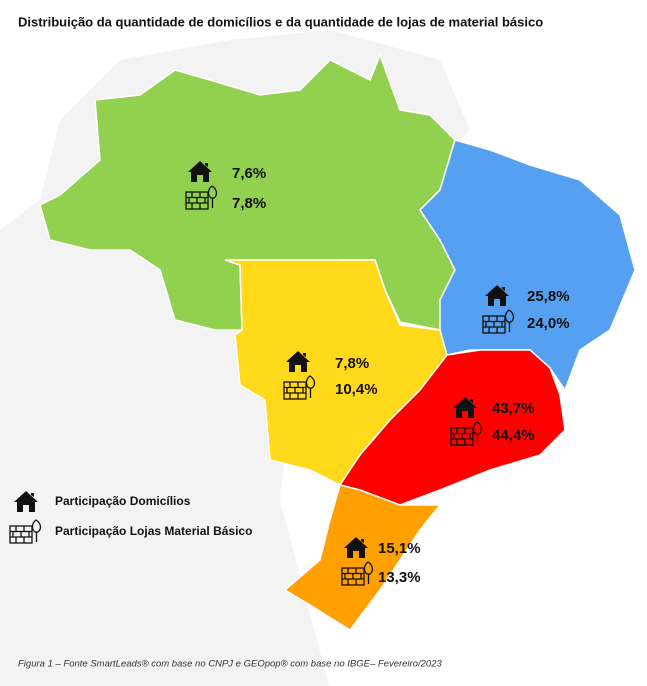  What do you see at coordinates (399, 548) in the screenshot?
I see `households-share: 15,1%` at bounding box center [399, 548].